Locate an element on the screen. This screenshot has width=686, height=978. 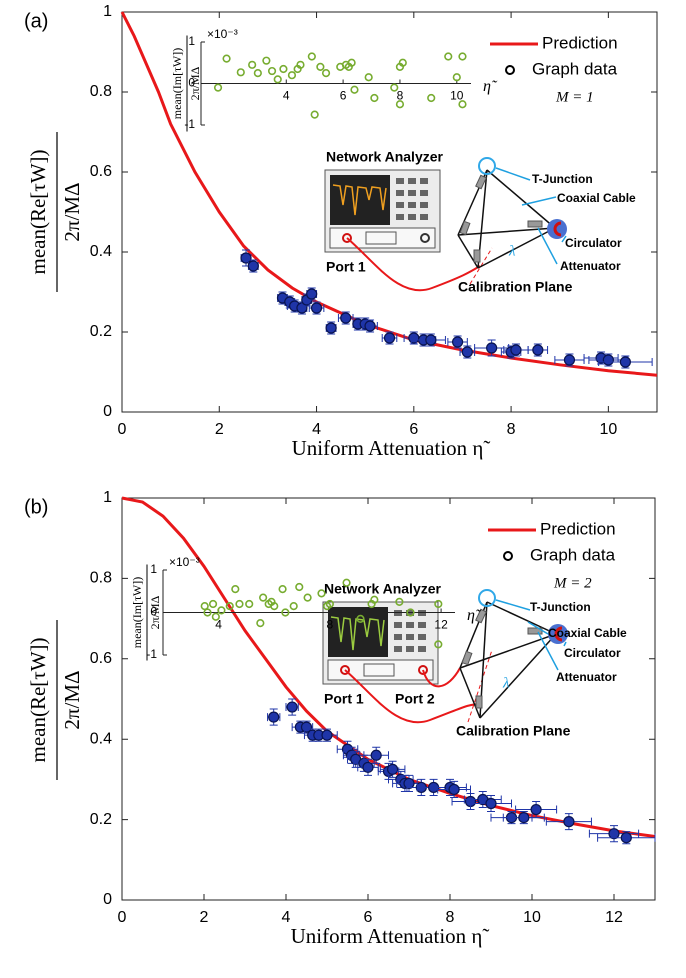
legend-label: Graph data is located at coordinates (573, 554).